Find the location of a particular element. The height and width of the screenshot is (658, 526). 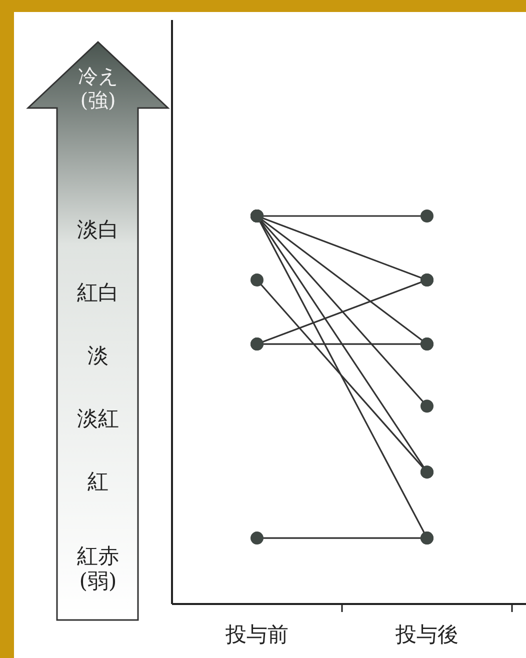

text: 淡白 is located at coordinates (98, 229).